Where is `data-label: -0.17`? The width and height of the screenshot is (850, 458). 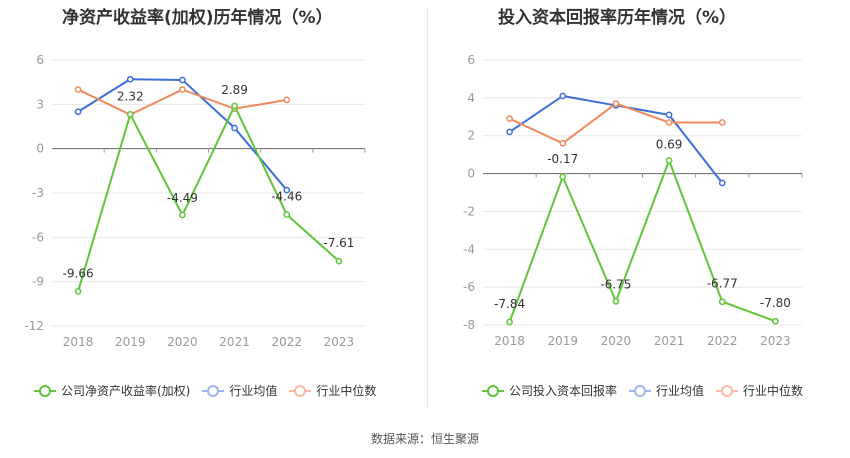
data-label: -0.17 is located at coordinates (562, 159).